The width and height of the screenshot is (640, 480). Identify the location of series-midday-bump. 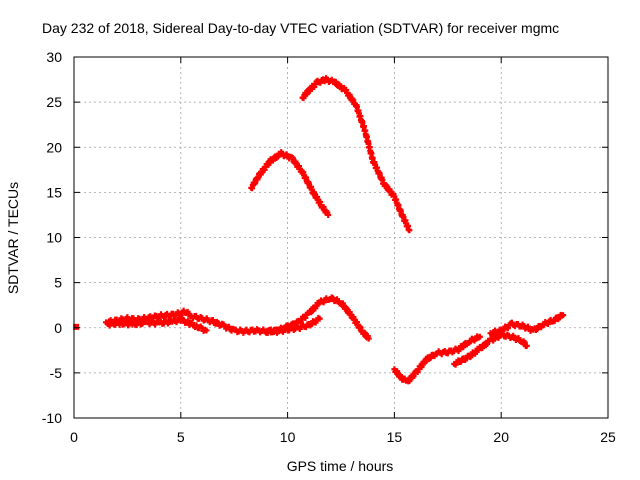
(317, 318).